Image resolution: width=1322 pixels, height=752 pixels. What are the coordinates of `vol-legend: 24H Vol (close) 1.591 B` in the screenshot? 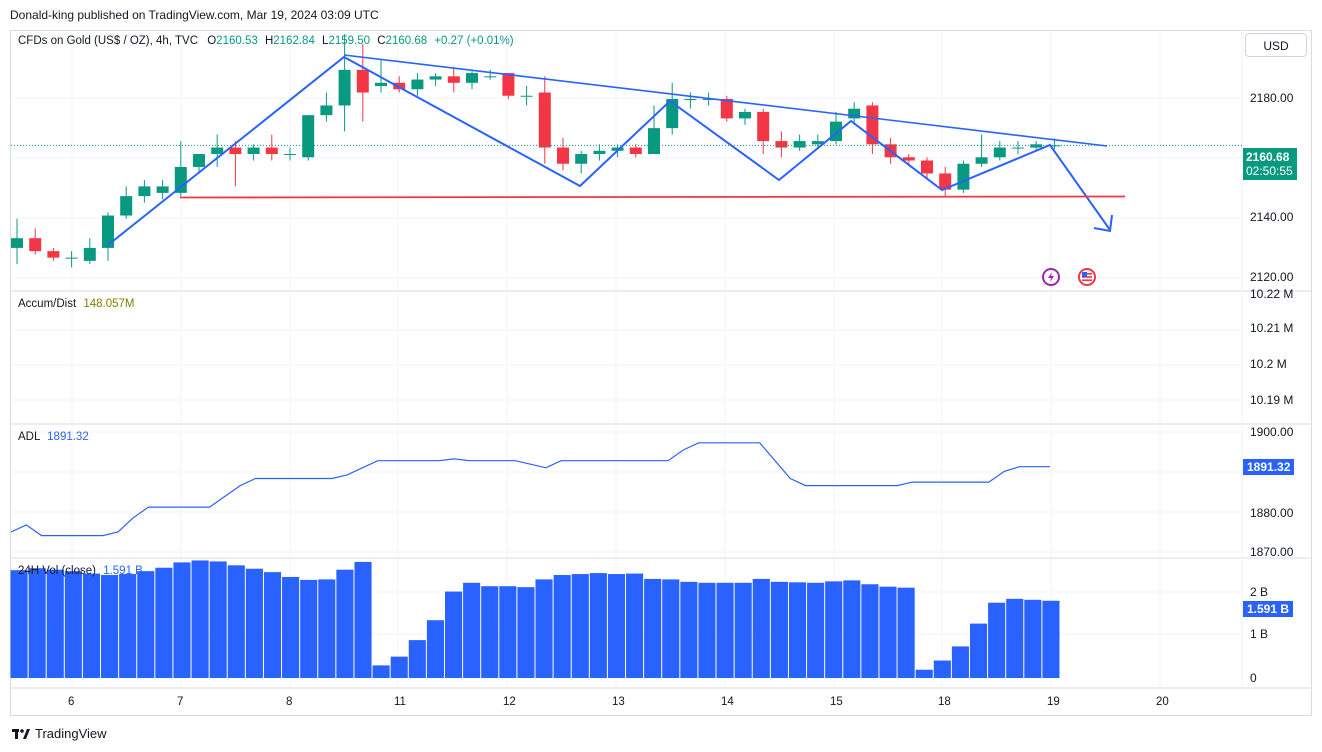 It's located at (80, 571).